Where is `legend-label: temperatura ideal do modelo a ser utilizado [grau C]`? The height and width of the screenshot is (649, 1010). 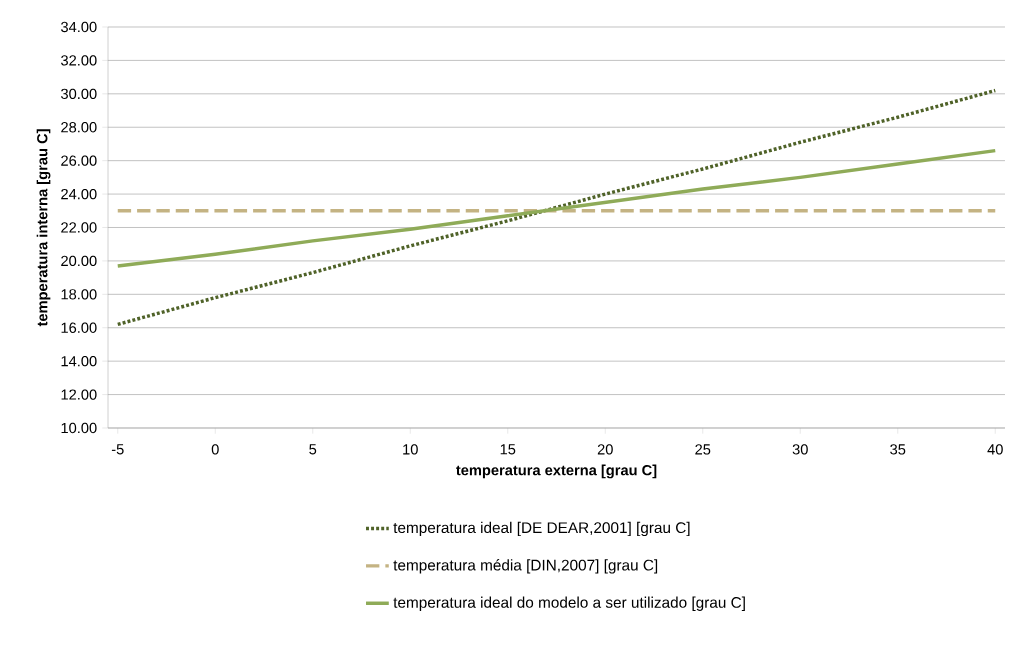
legend-label: temperatura ideal do modelo a ser utilizado [grau C] is located at coordinates (569, 603).